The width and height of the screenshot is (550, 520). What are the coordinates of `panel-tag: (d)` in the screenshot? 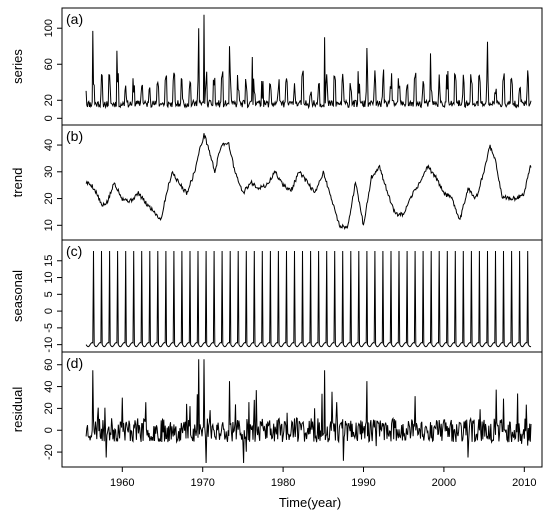 It's located at (74, 363).